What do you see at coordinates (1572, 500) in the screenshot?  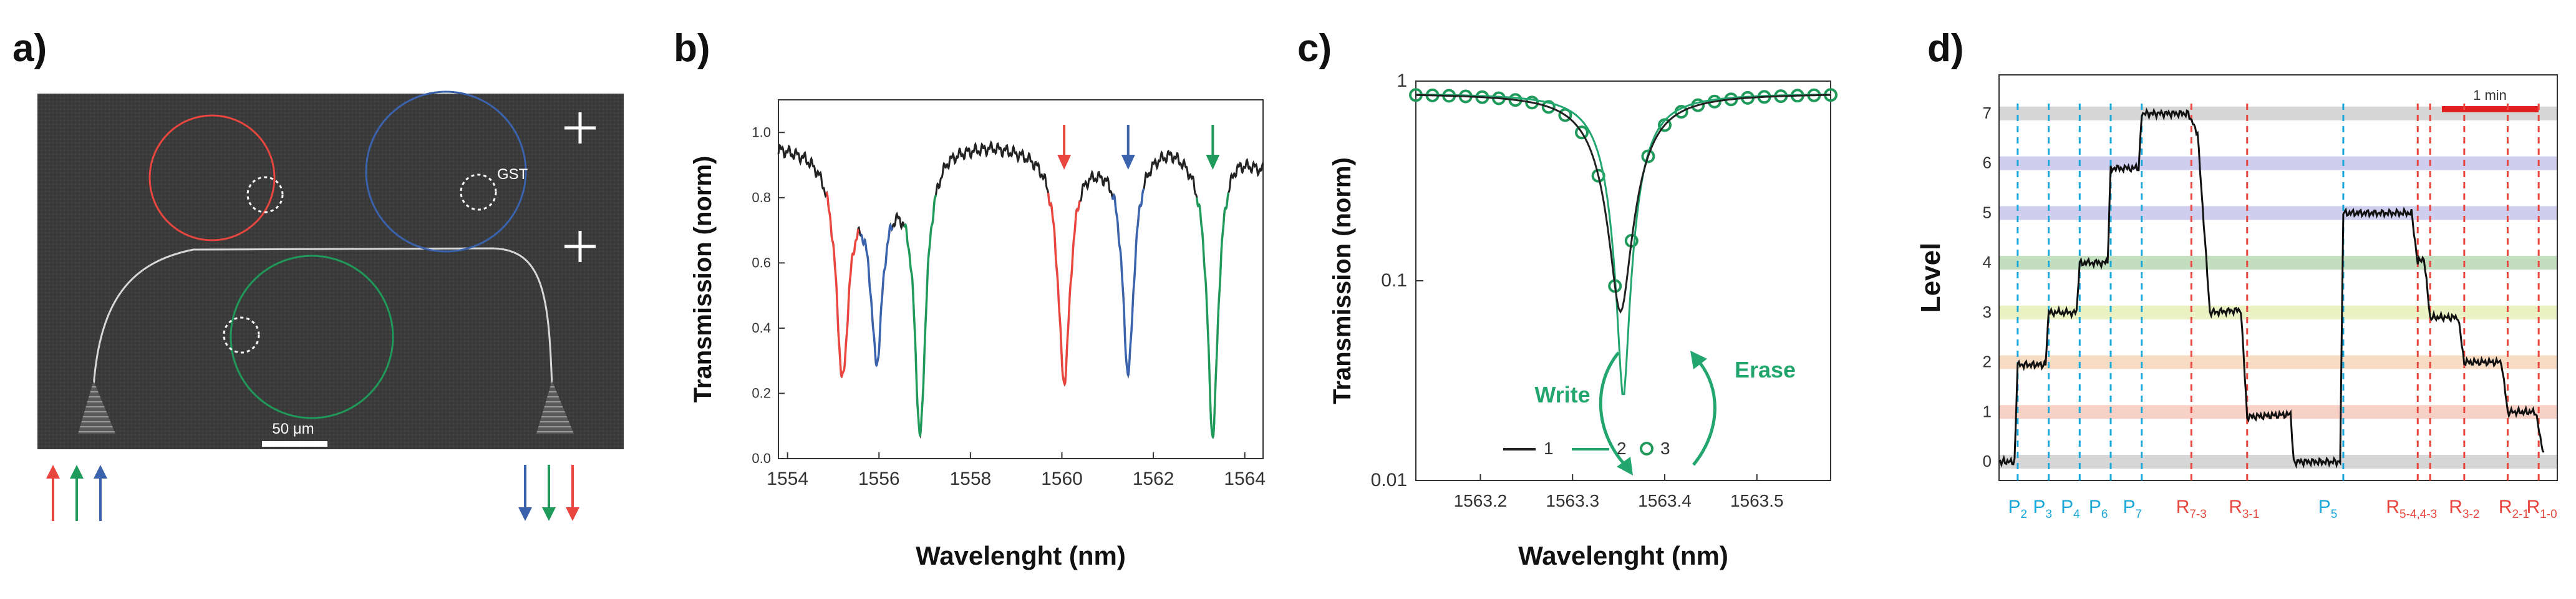 I see `x-tick-label: 1563.3` at bounding box center [1572, 500].